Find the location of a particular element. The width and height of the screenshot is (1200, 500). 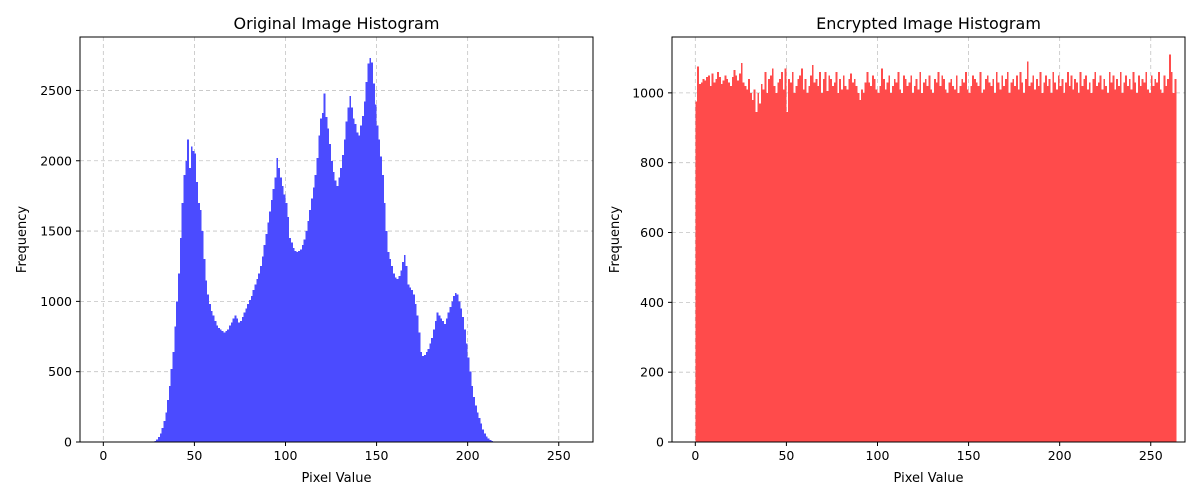

y-tick-label: 1000 is located at coordinates (648, 92).